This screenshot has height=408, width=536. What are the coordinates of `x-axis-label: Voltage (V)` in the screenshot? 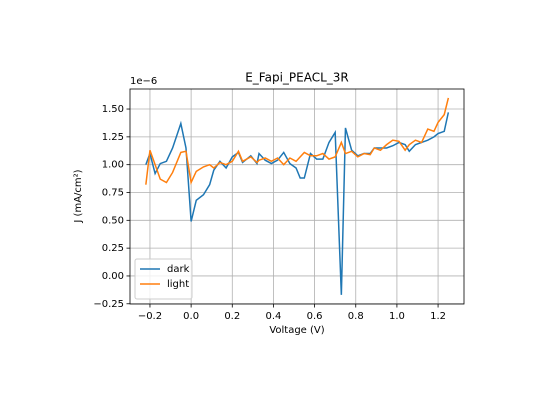 It's located at (296, 330).